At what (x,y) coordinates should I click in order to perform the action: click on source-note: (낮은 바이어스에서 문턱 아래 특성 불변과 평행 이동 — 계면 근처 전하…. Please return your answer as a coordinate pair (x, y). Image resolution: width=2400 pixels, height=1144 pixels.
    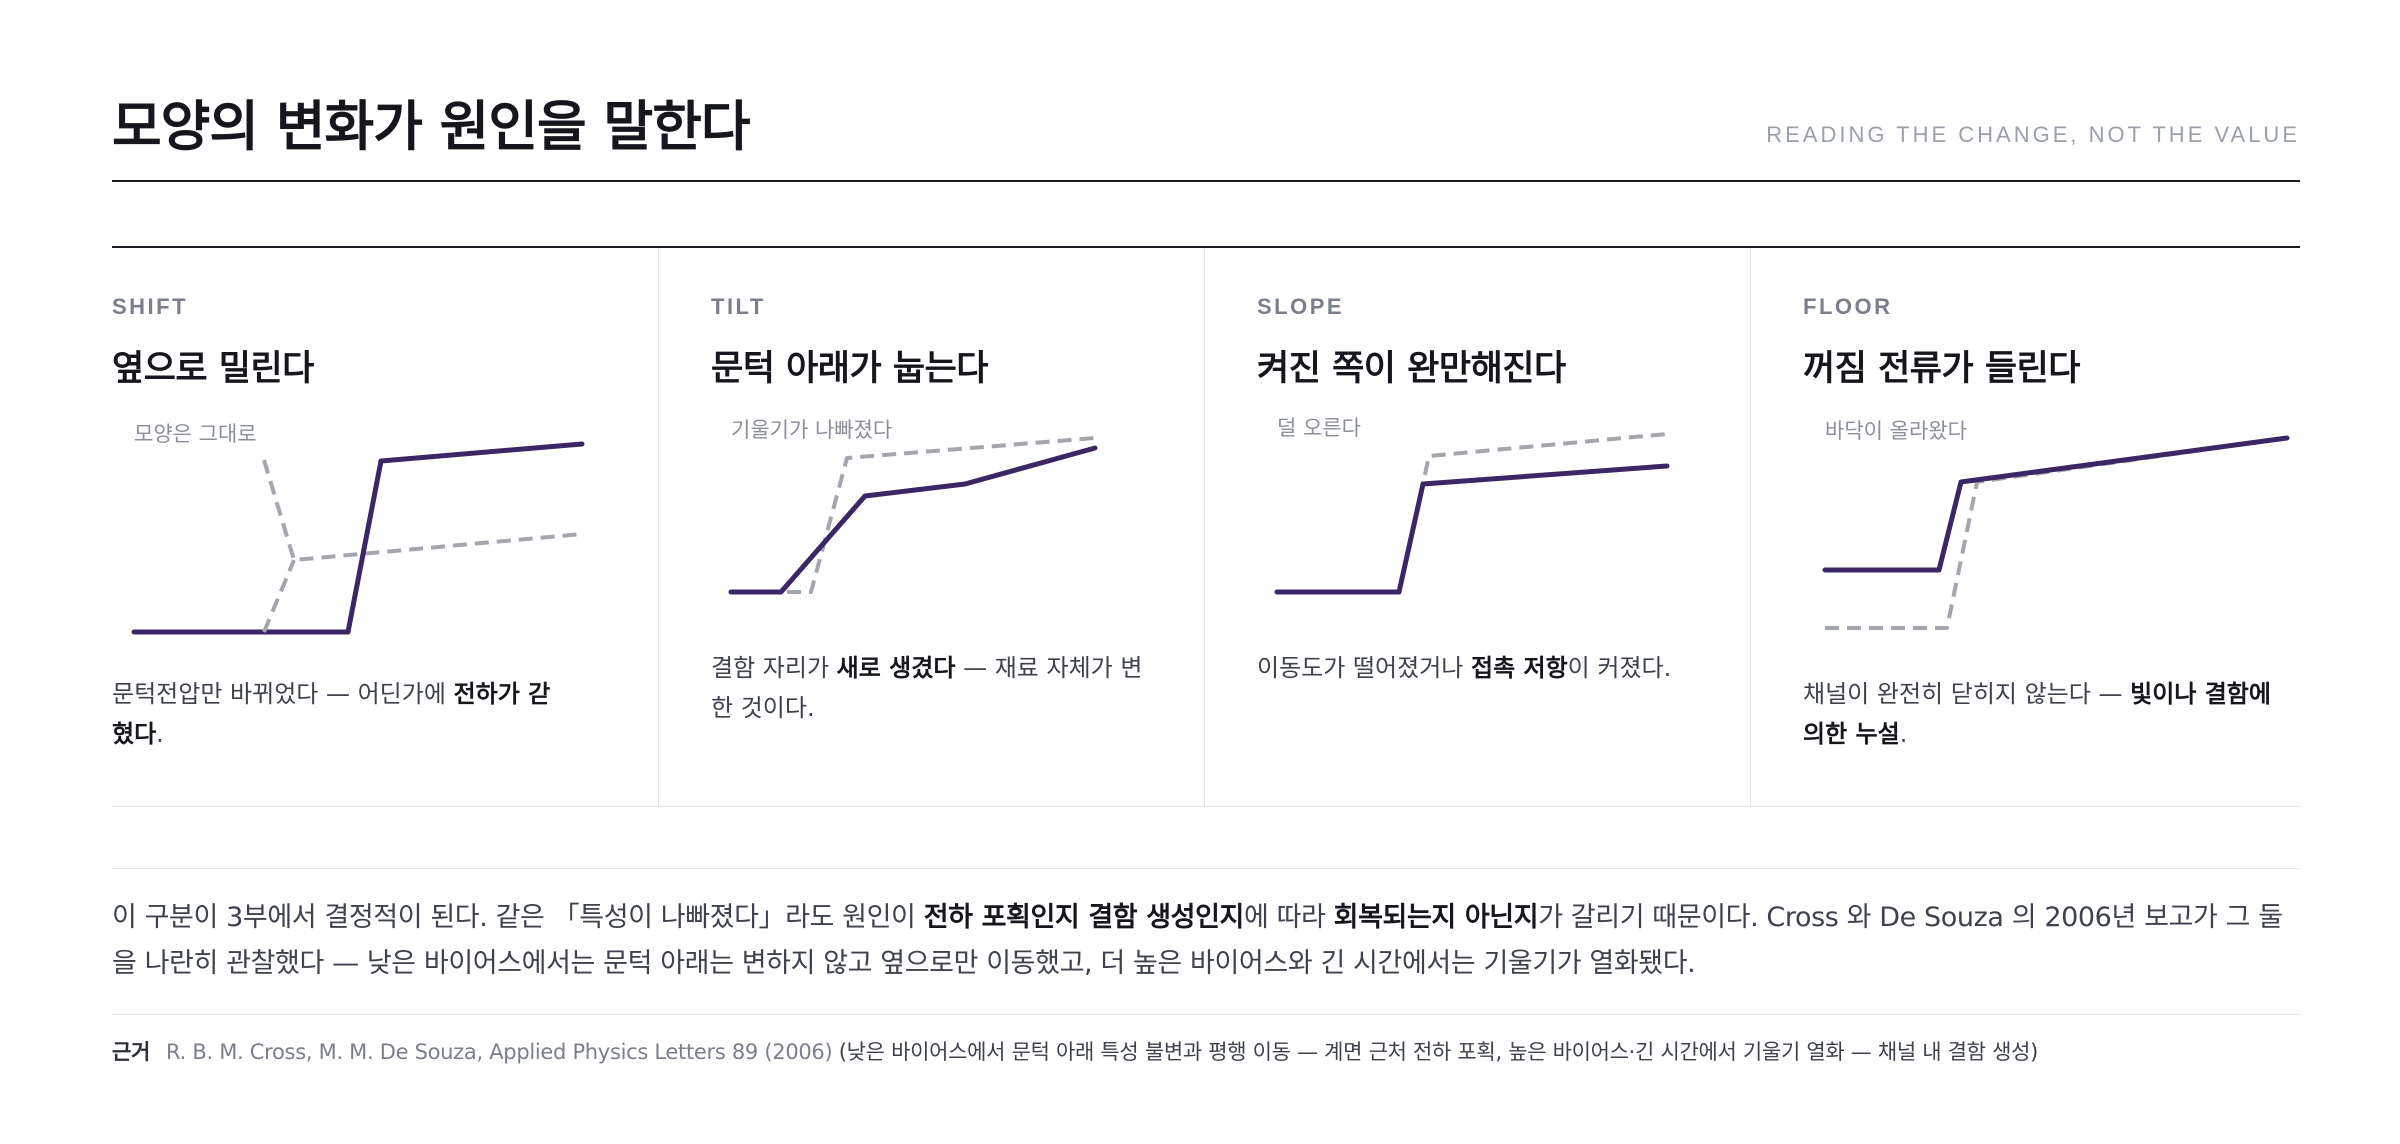
    Looking at the image, I should click on (1435, 1052).